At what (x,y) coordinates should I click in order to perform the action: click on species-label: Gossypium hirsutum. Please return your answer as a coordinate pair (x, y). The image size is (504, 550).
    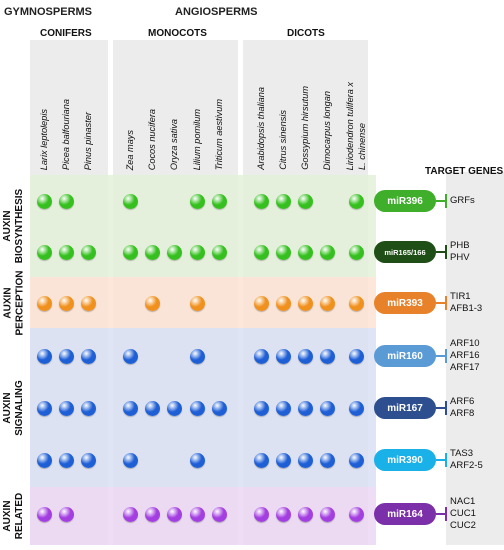
    Looking at the image, I should click on (305, 128).